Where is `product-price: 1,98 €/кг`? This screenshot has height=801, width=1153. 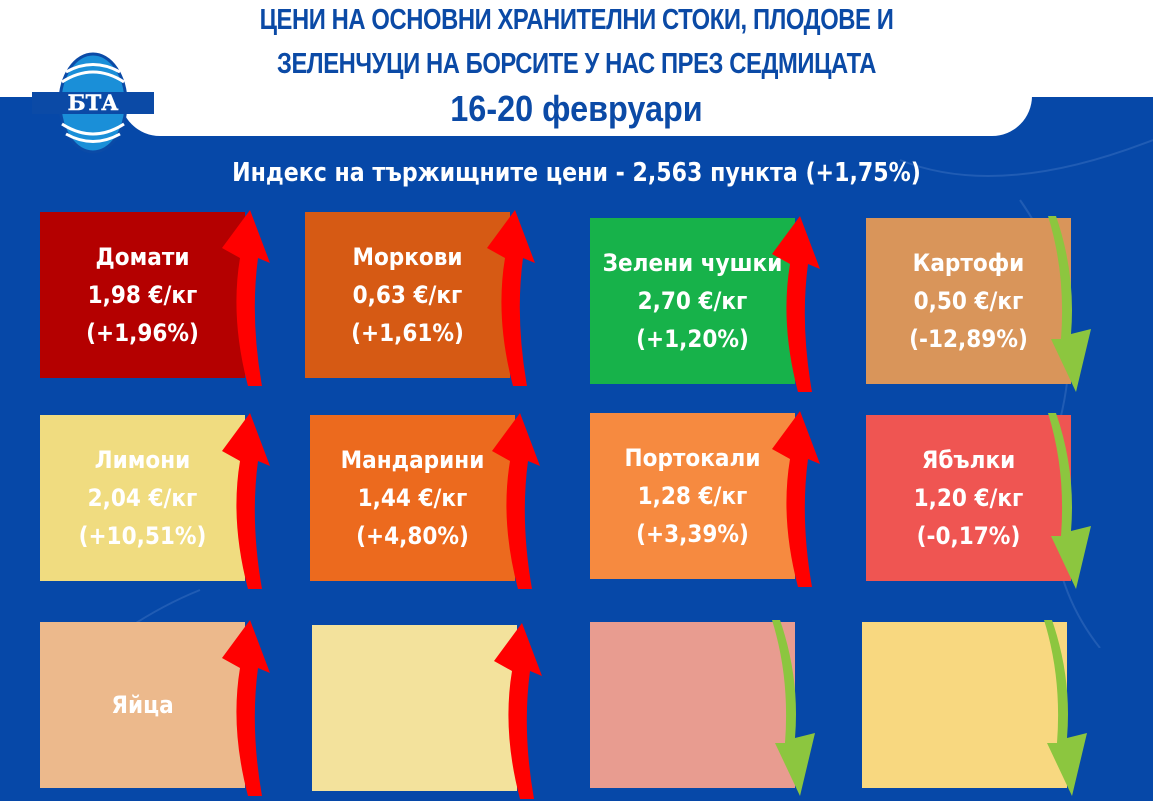 product-price: 1,98 €/кг is located at coordinates (142, 295).